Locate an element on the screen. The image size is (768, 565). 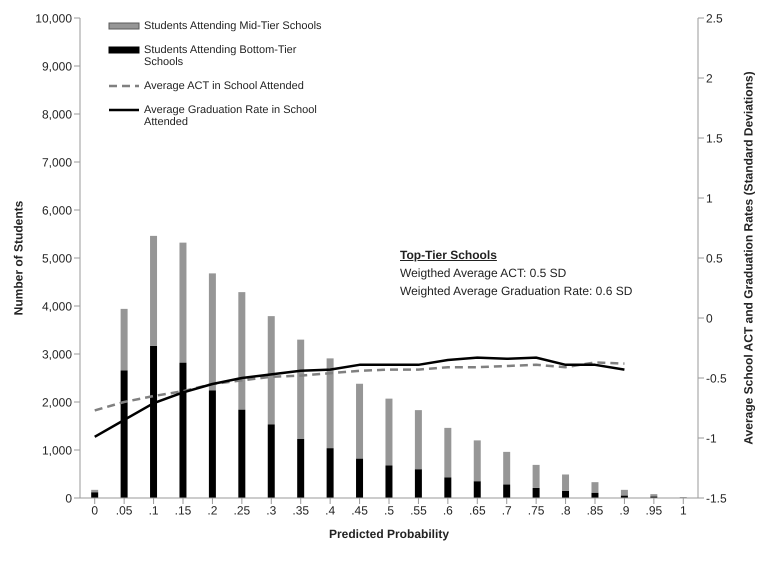
x-tick-label: .3 is located at coordinates (271, 511).